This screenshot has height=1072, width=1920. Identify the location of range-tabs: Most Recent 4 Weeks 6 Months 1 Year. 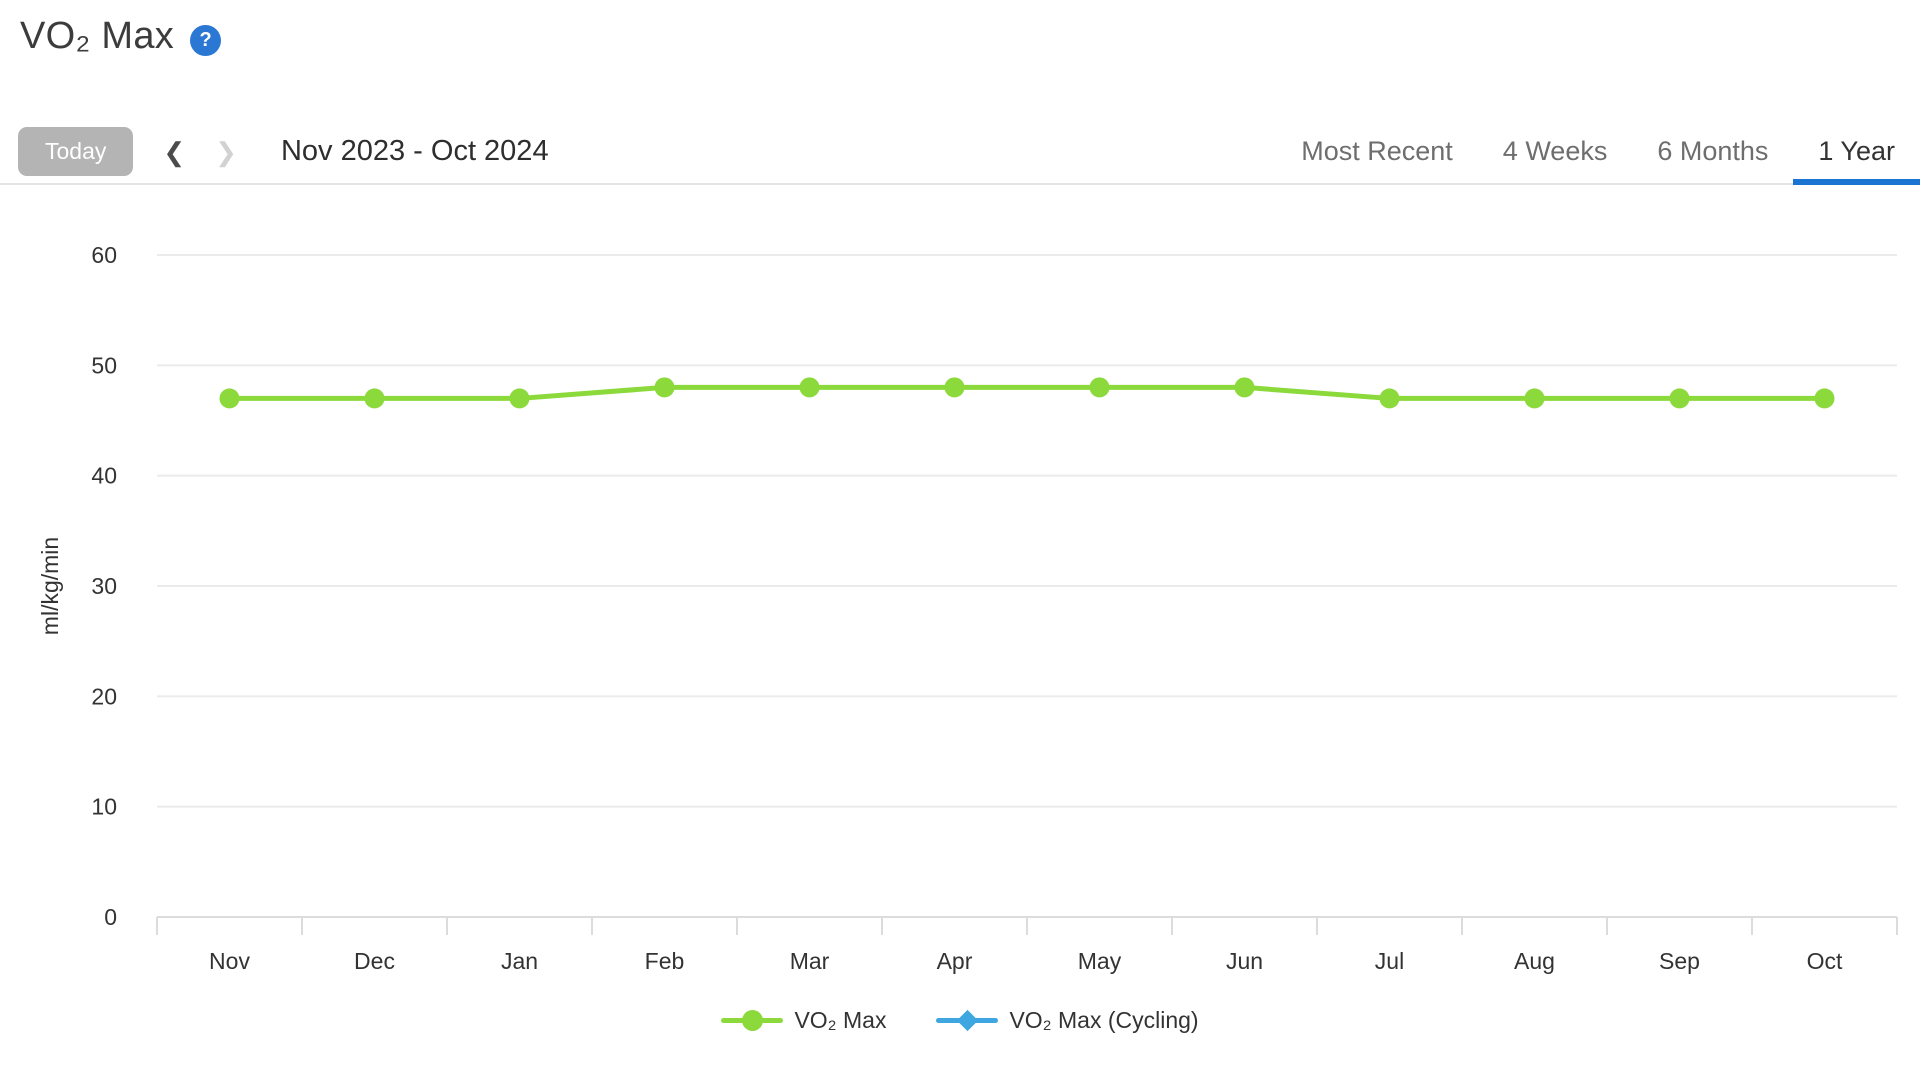
(1598, 152).